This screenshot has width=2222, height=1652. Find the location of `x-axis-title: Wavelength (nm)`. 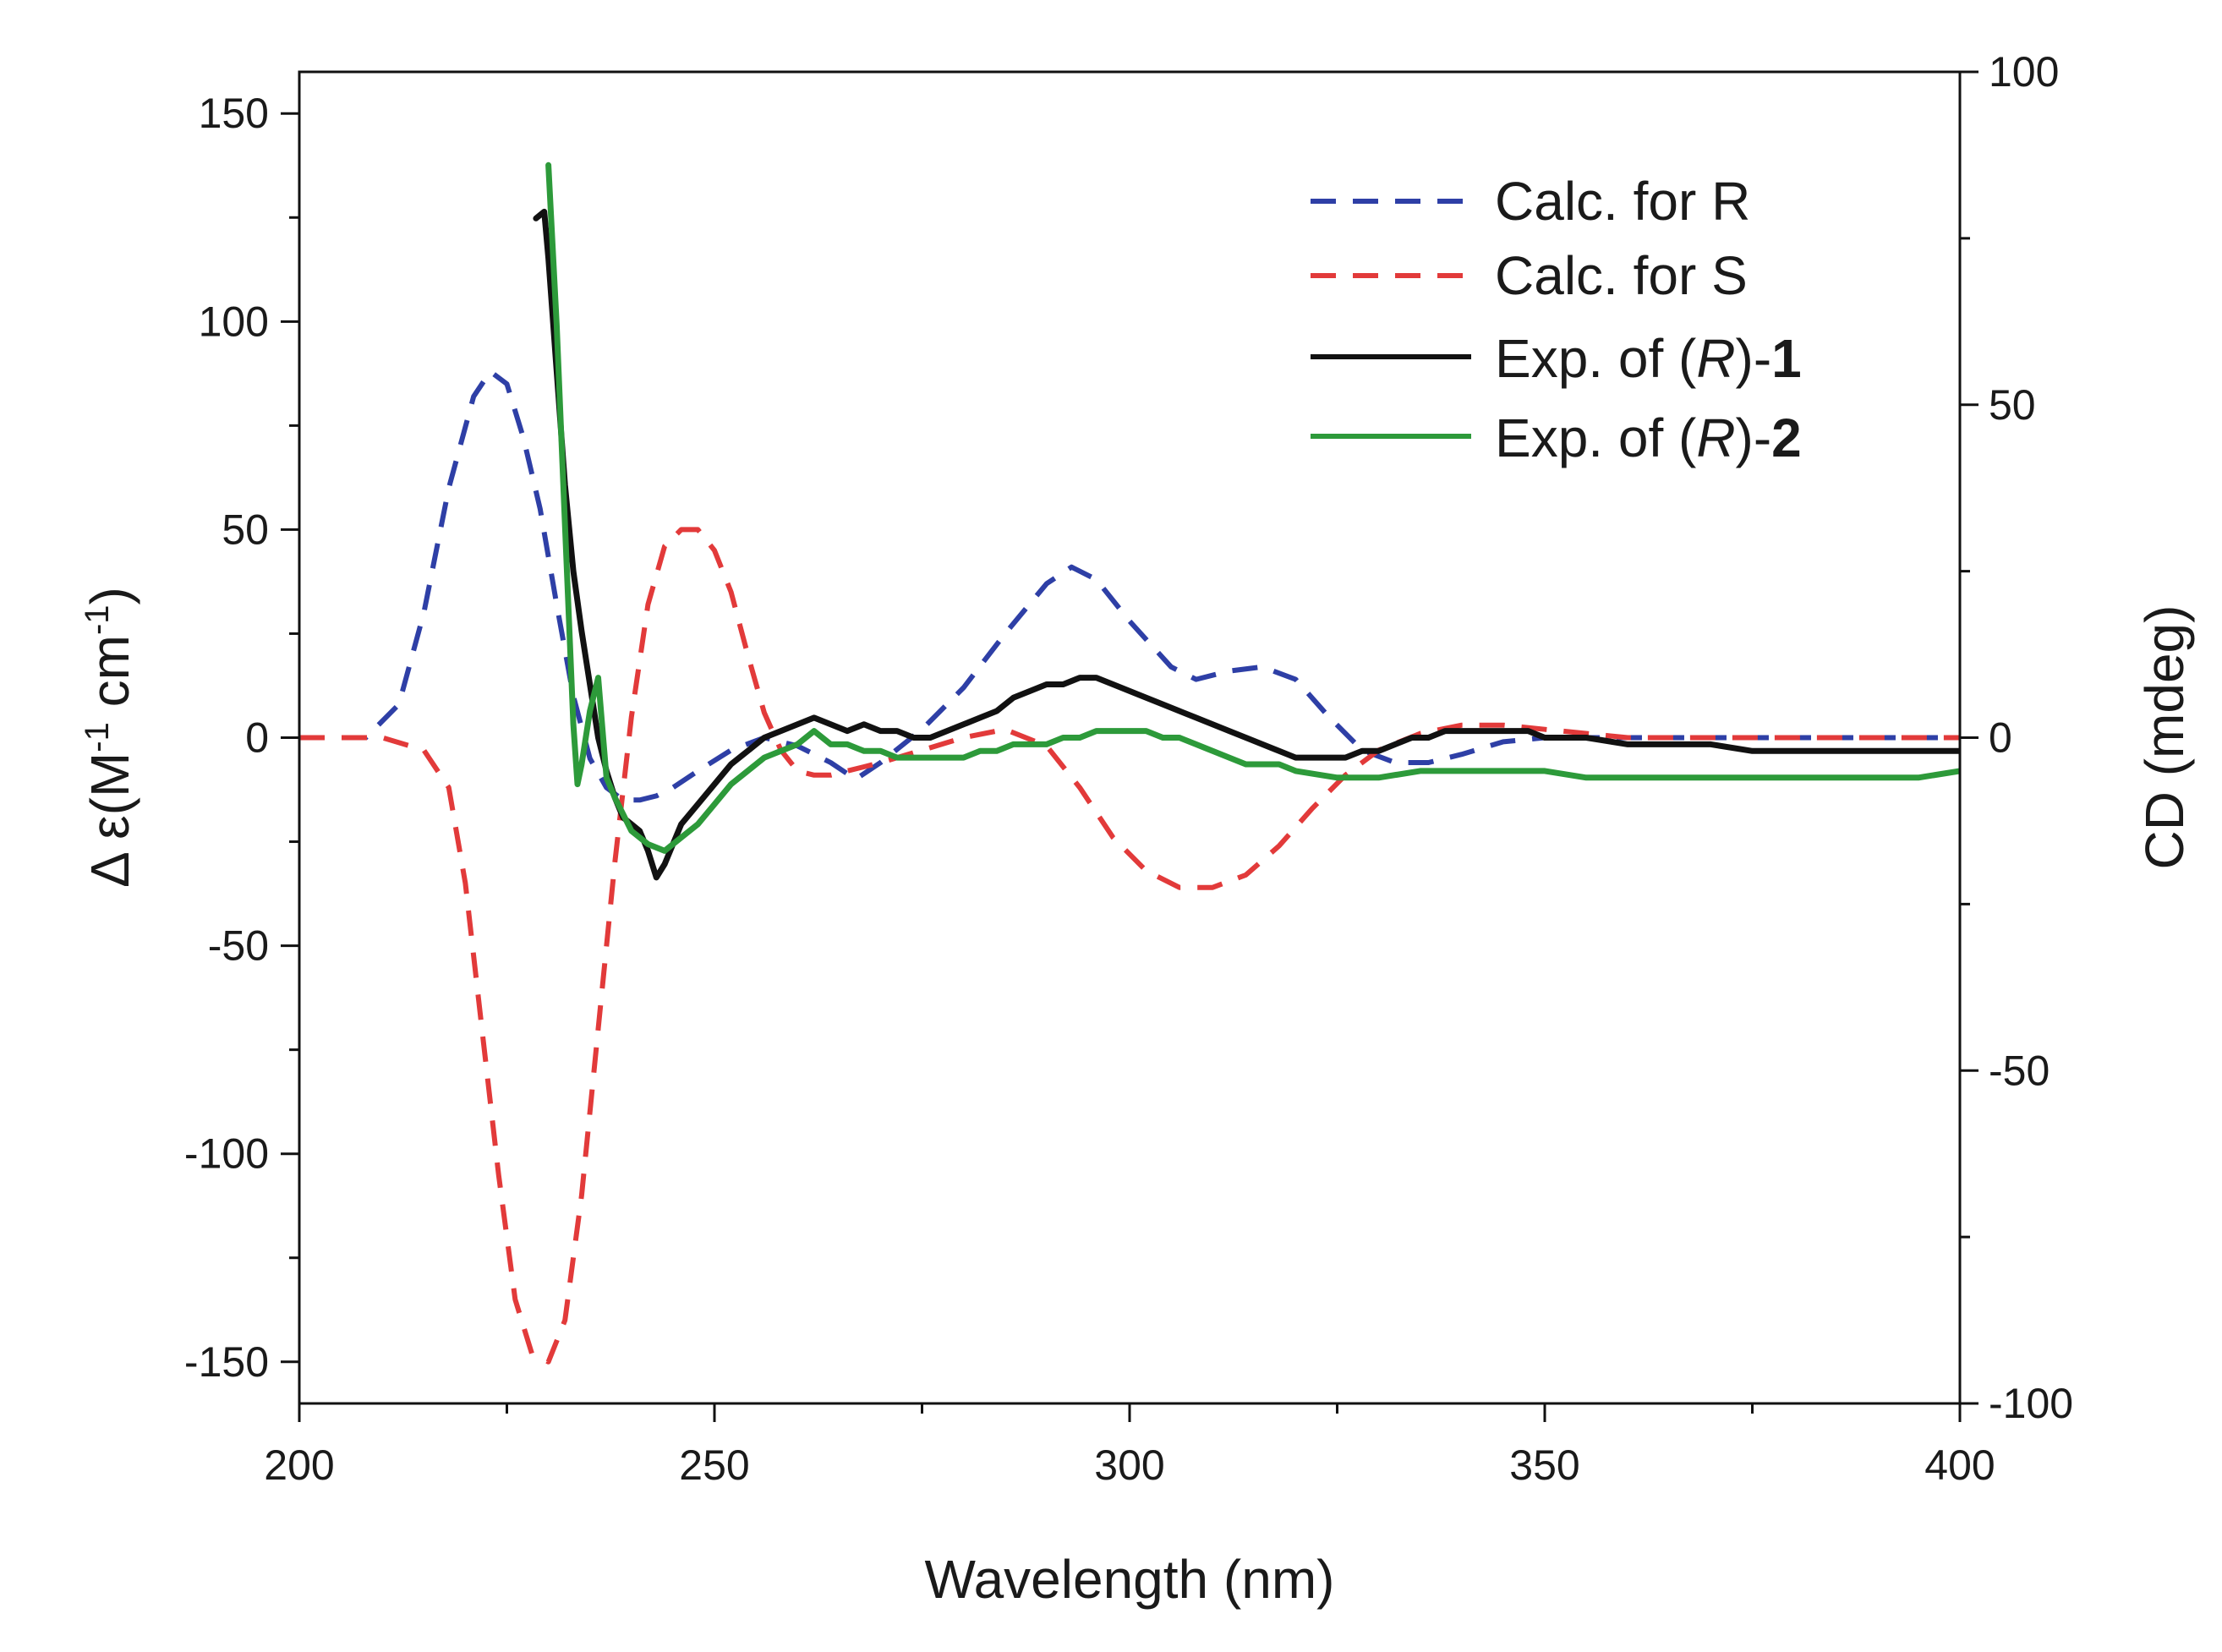

x-axis-title: Wavelength (nm) is located at coordinates (1130, 1579).